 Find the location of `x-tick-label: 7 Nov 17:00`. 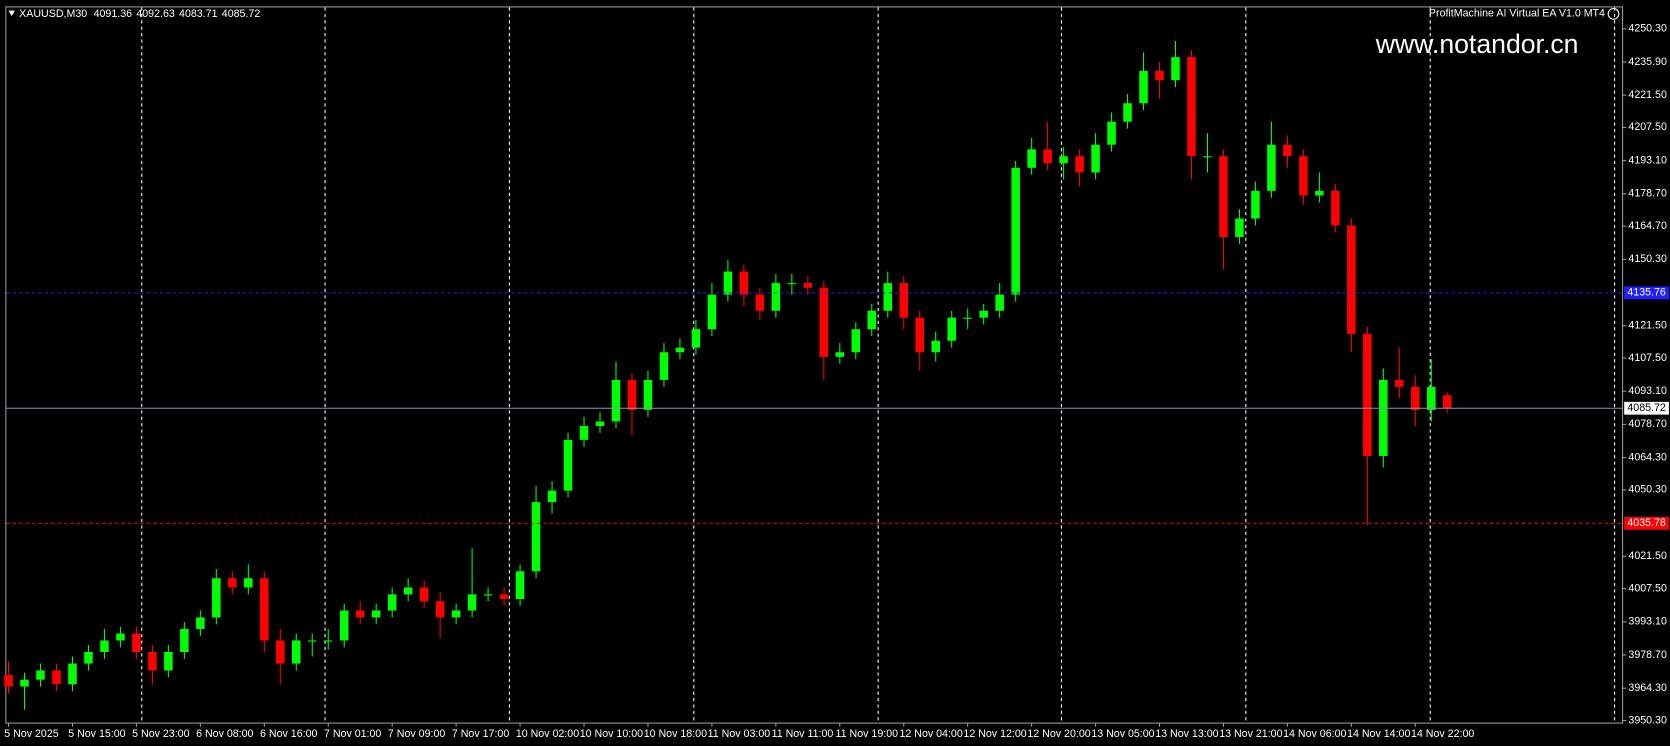

x-tick-label: 7 Nov 17:00 is located at coordinates (480, 734).